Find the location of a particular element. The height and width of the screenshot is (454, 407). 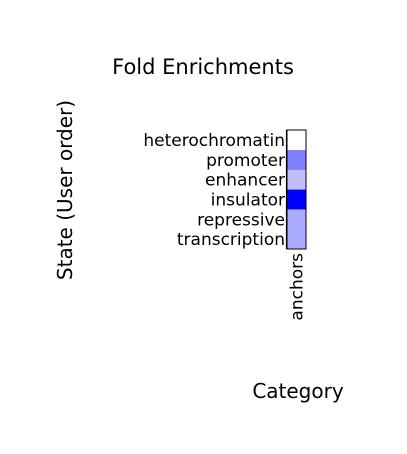

row-label-enhancer: enhancer is located at coordinates (245, 181).